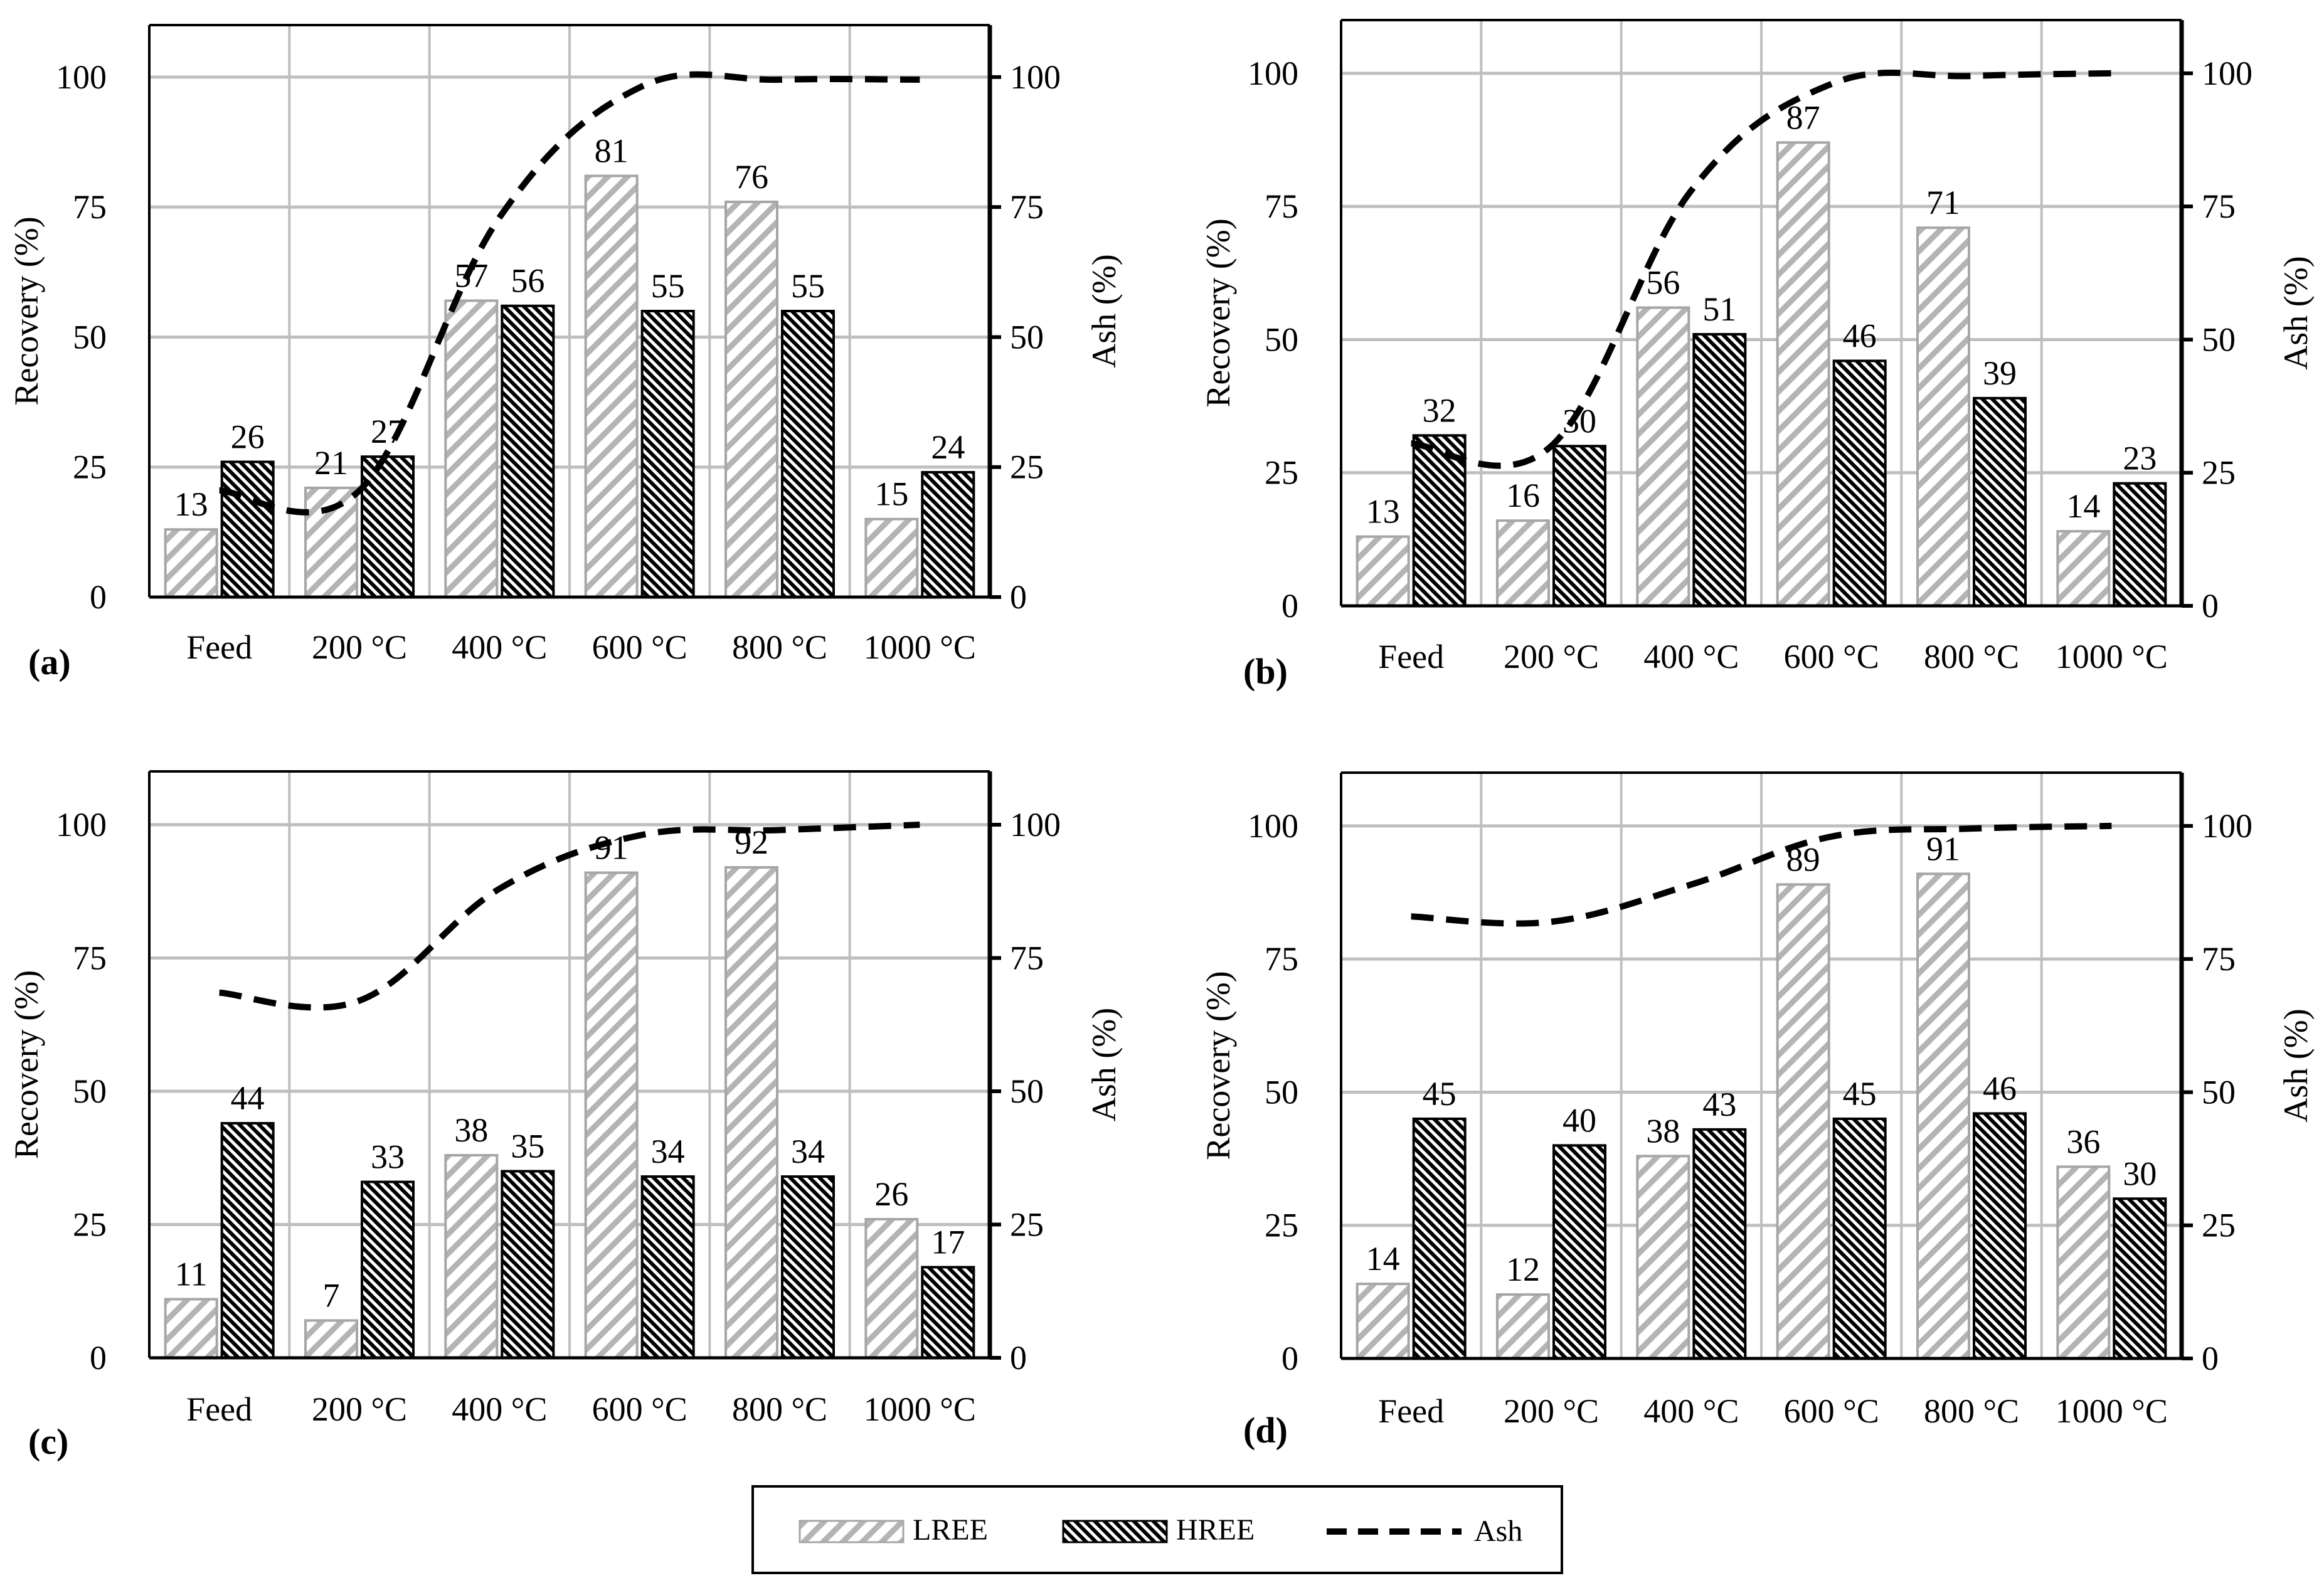  Describe the element at coordinates (248, 1098) in the screenshot. I see `data-label-hree: 44` at that location.